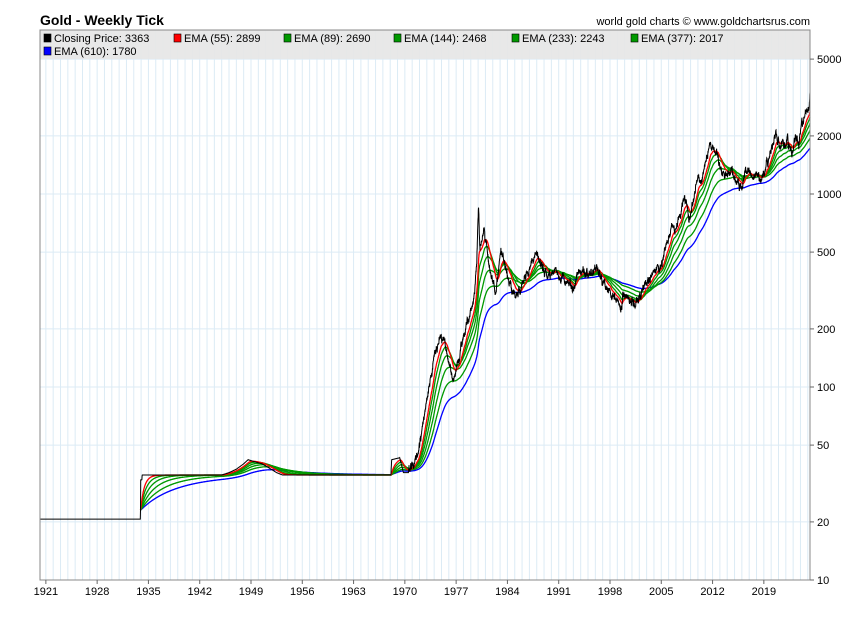 This screenshot has height=621, width=850. I want to click on x-tick-label: 1963, so click(353, 592).